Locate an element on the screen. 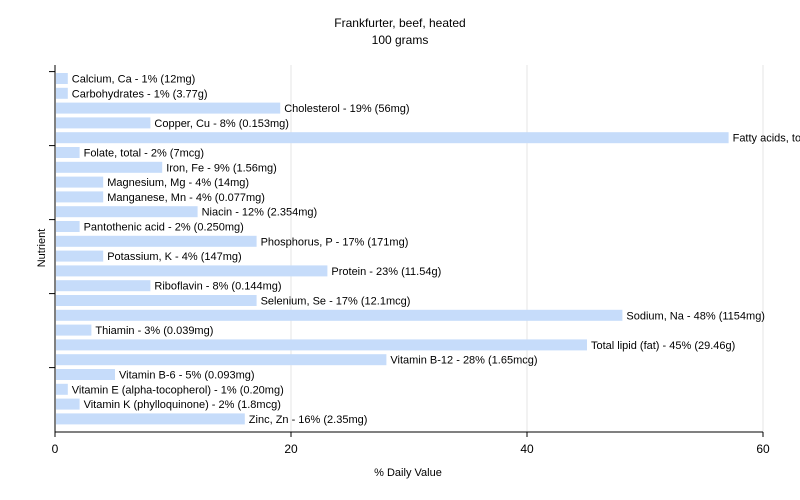  bar-label-9: Niacin - 12% (2.354mg) is located at coordinates (260, 213).